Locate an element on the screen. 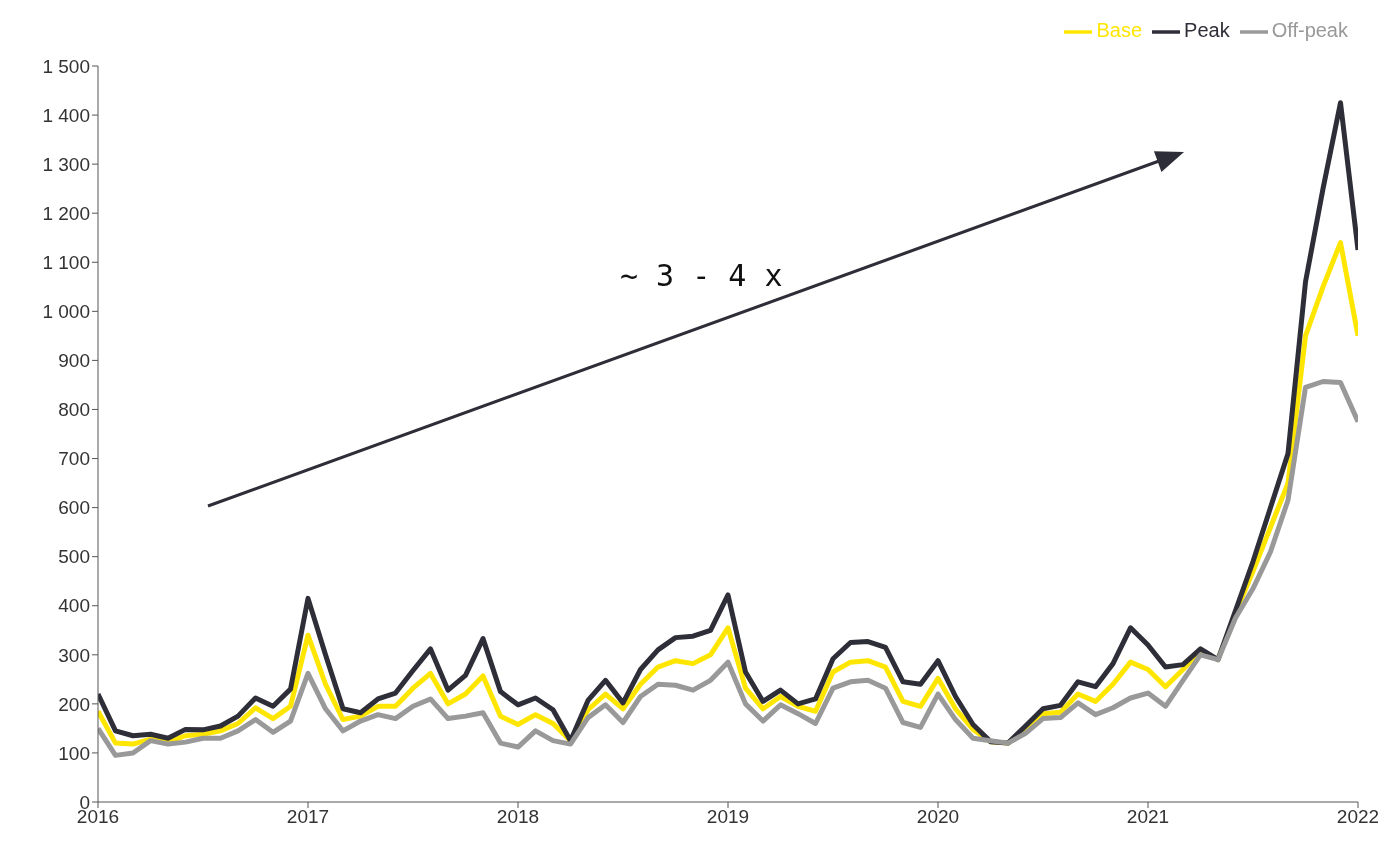  y-tick-label: 100 is located at coordinates (74, 753).